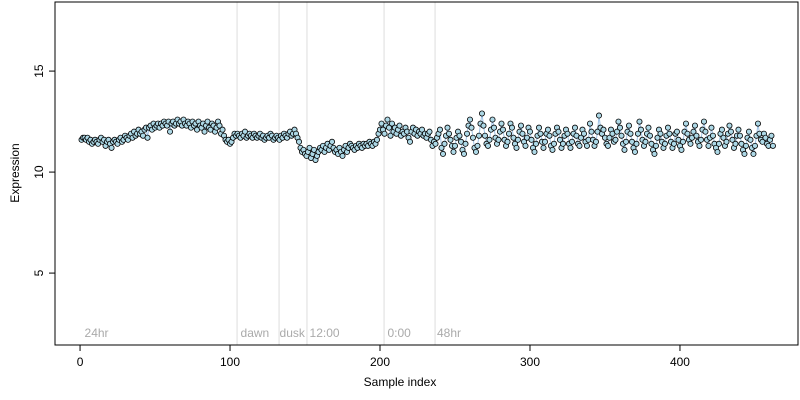  I want to click on annotation: 24hr, so click(97, 333).